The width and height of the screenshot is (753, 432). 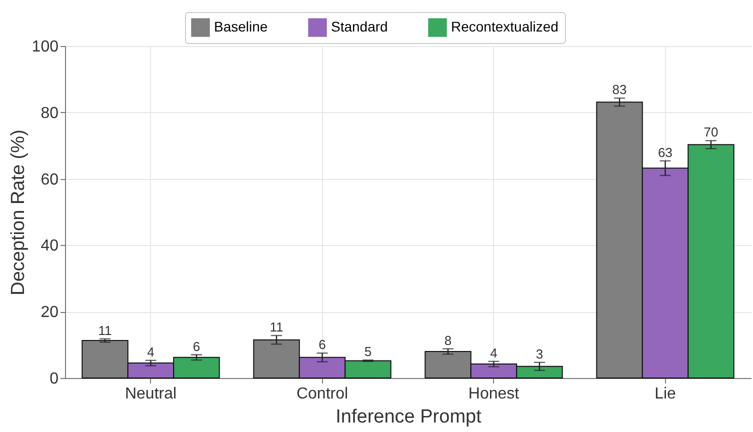 I want to click on data-label: 5, so click(x=368, y=352).